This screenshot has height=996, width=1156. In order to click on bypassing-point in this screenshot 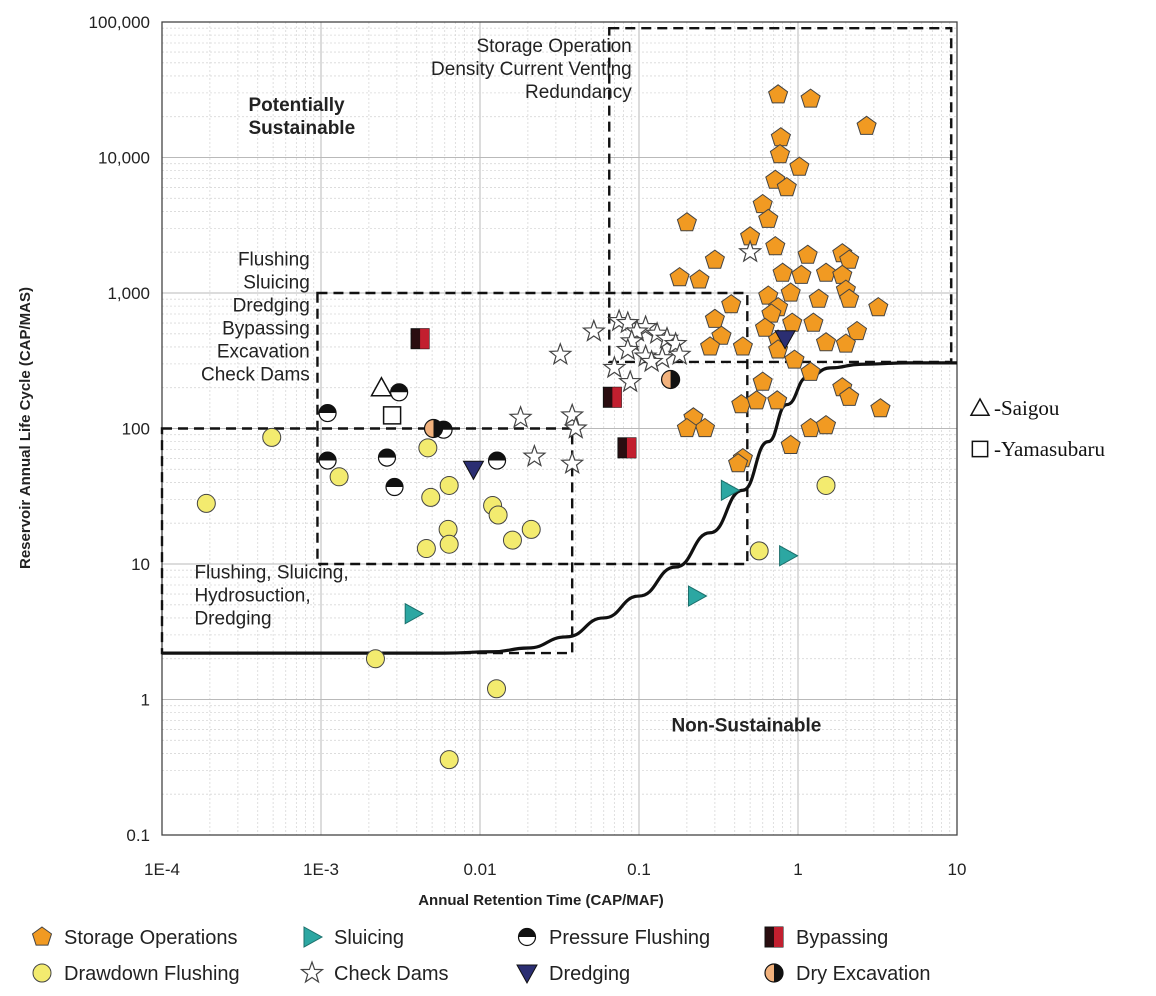, I will do `click(627, 448)`.